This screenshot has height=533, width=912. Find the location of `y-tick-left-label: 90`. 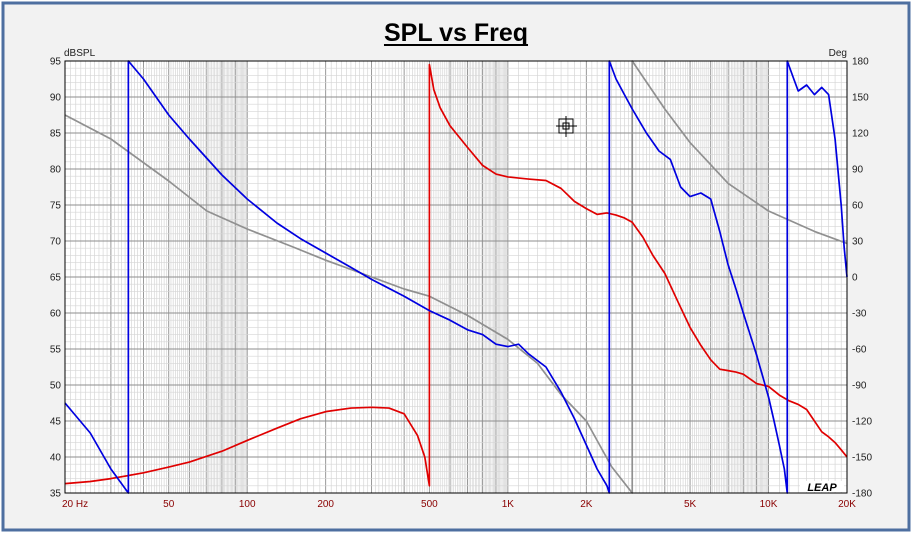

y-tick-left-label: 90 is located at coordinates (56, 98).